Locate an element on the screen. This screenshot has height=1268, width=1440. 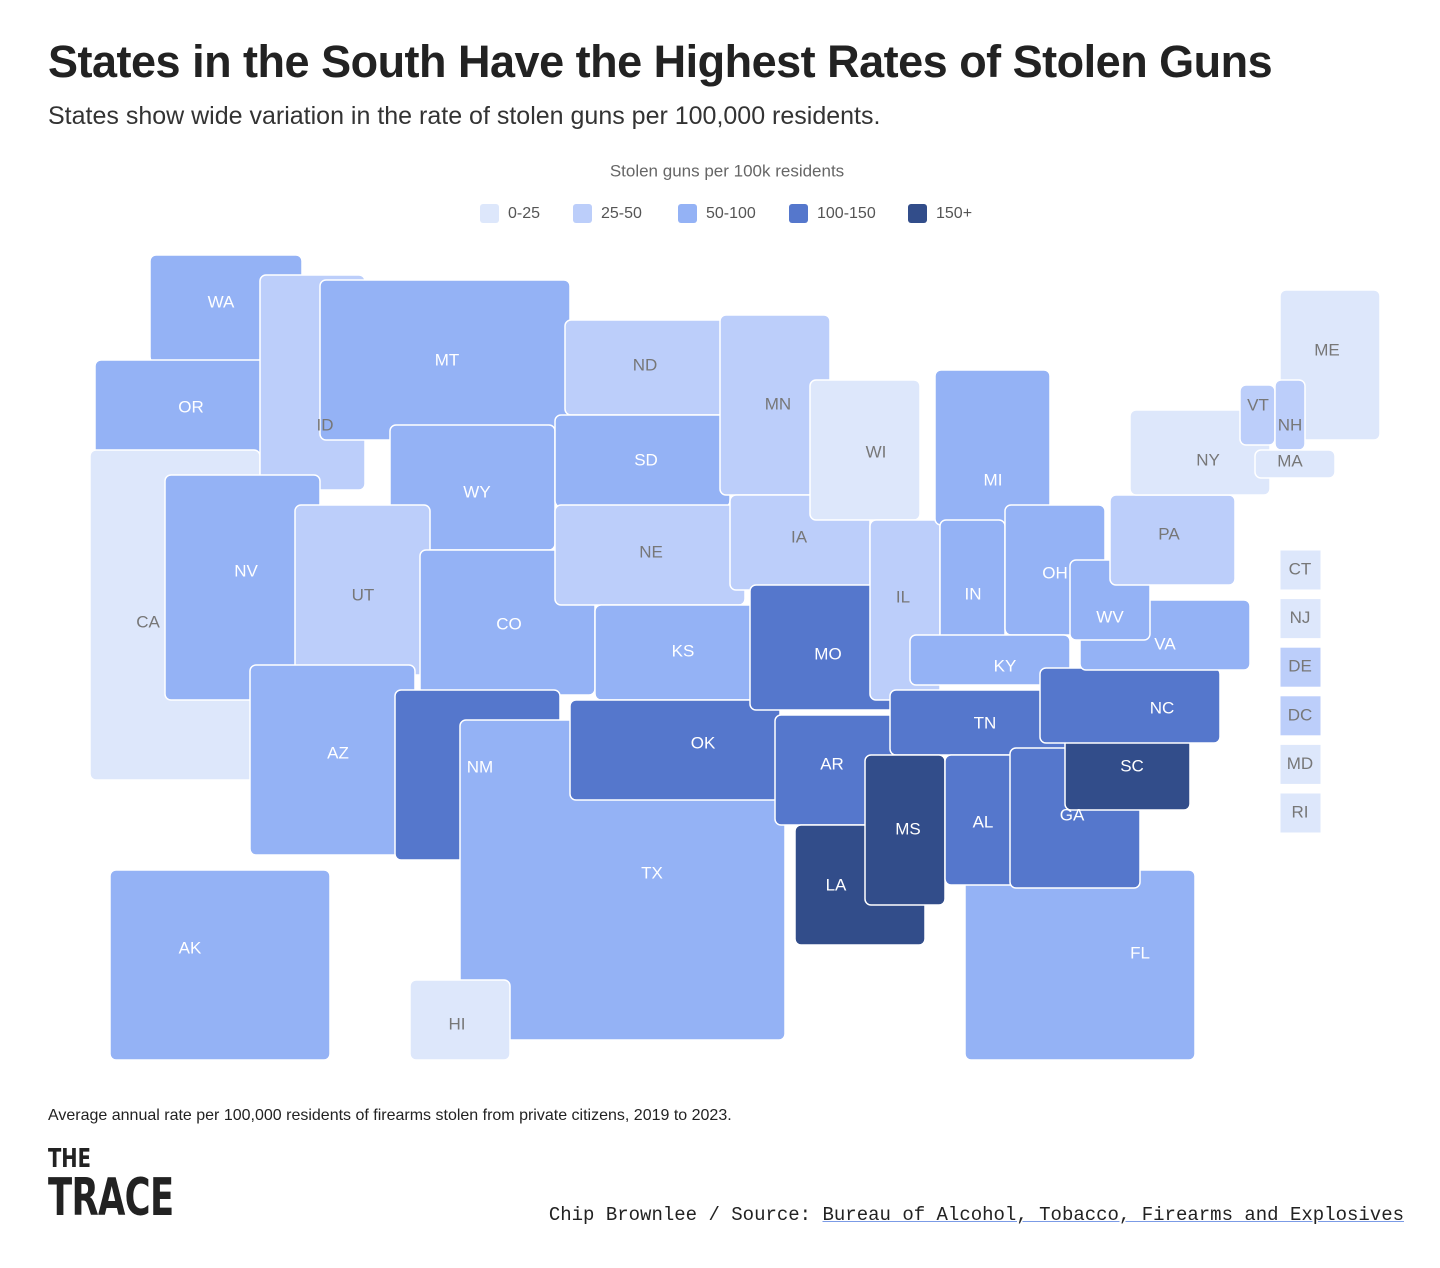
small-state-label: RI is located at coordinates (1300, 811).